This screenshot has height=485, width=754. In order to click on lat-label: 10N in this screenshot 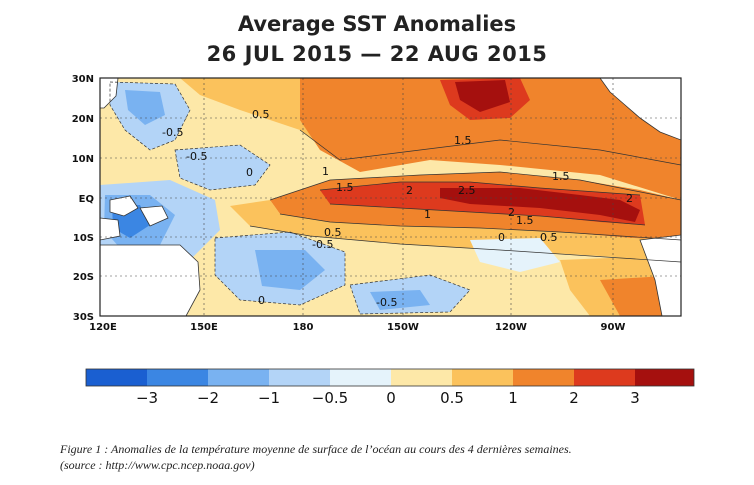, I will do `click(83, 159)`.